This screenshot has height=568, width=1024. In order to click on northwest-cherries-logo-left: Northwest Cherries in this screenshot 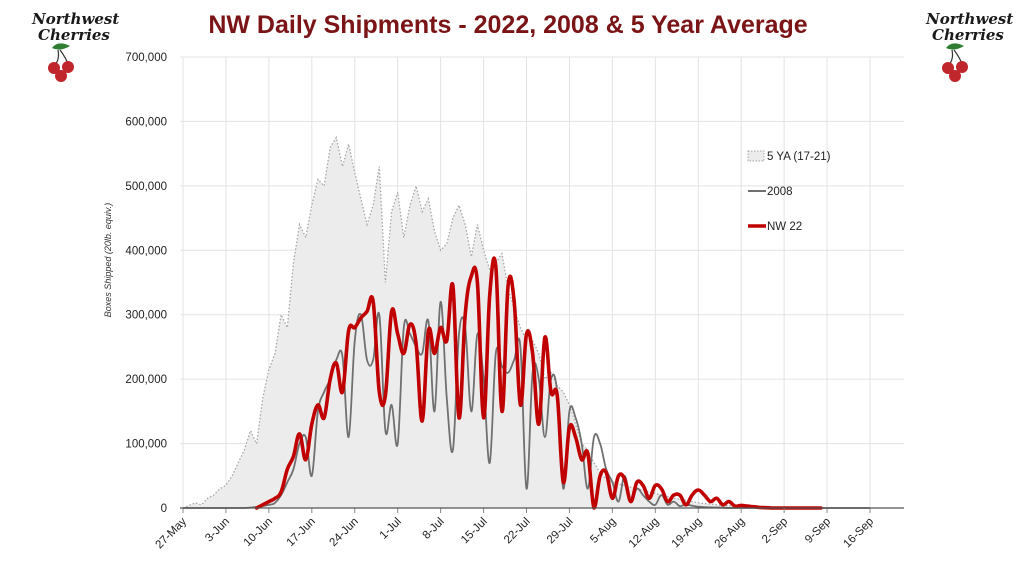, I will do `click(75, 46)`.